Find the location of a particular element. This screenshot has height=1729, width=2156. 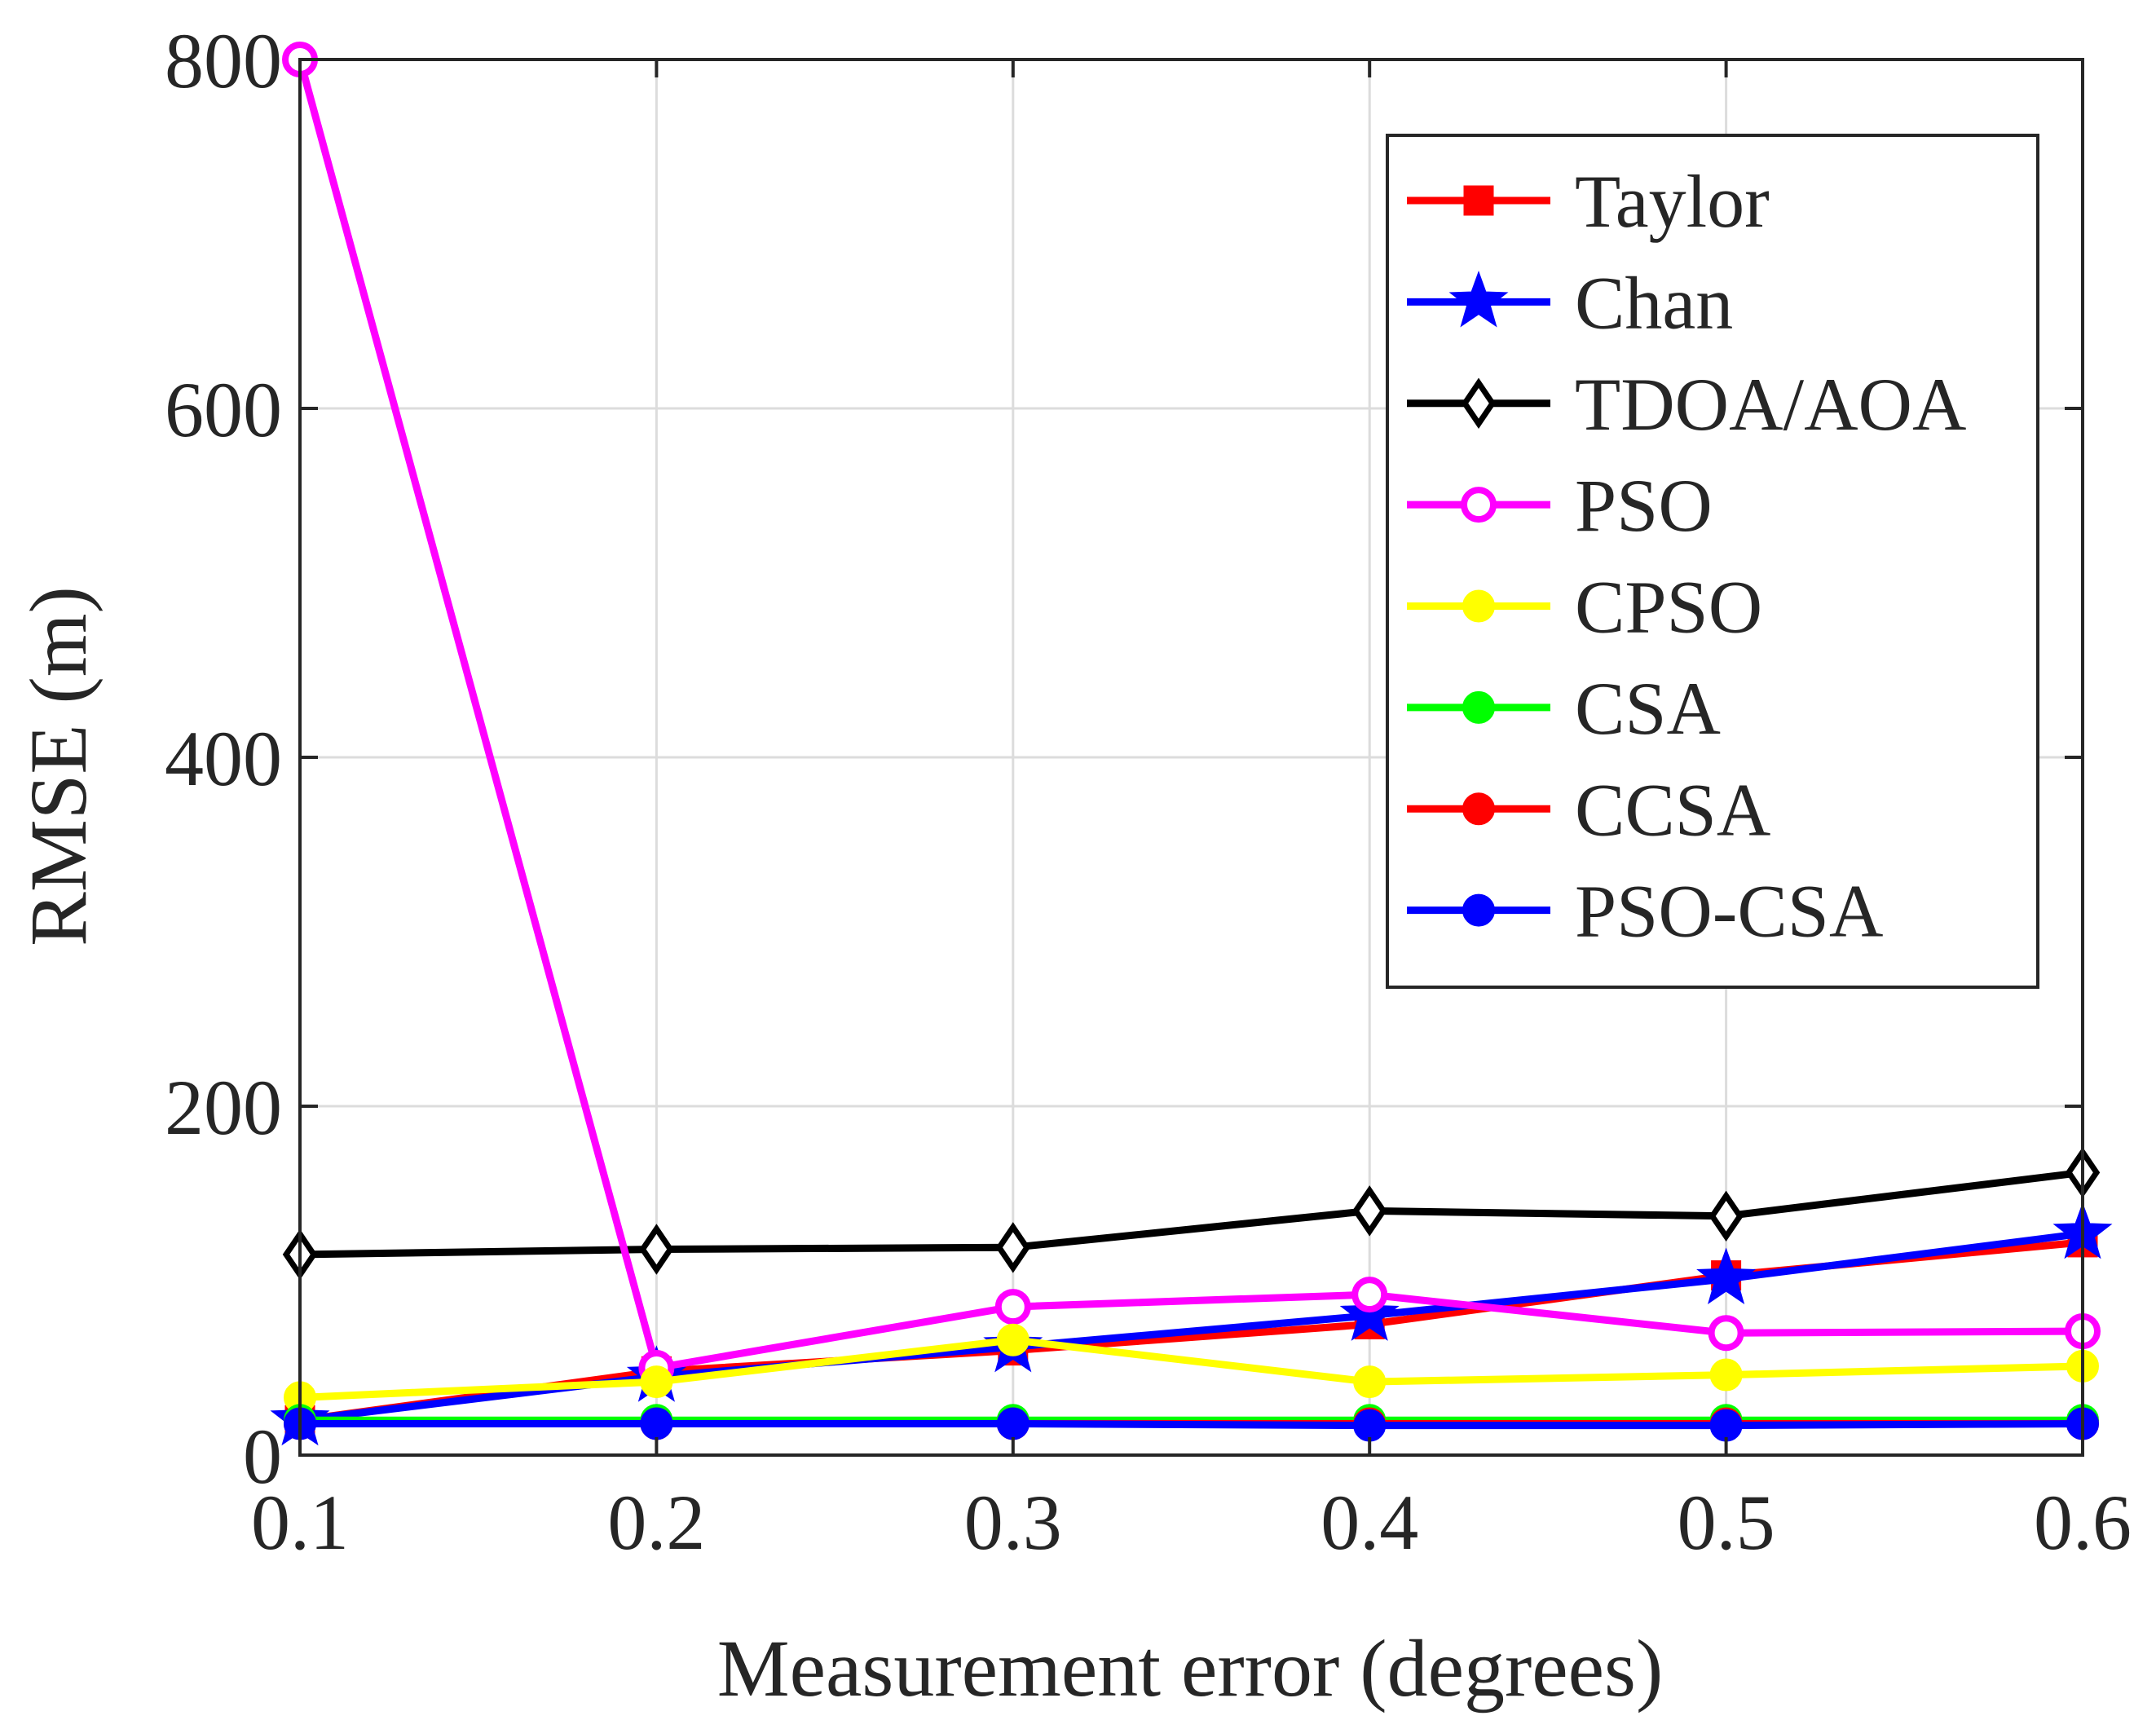

x-tick-label: 0.1 is located at coordinates (300, 1522).